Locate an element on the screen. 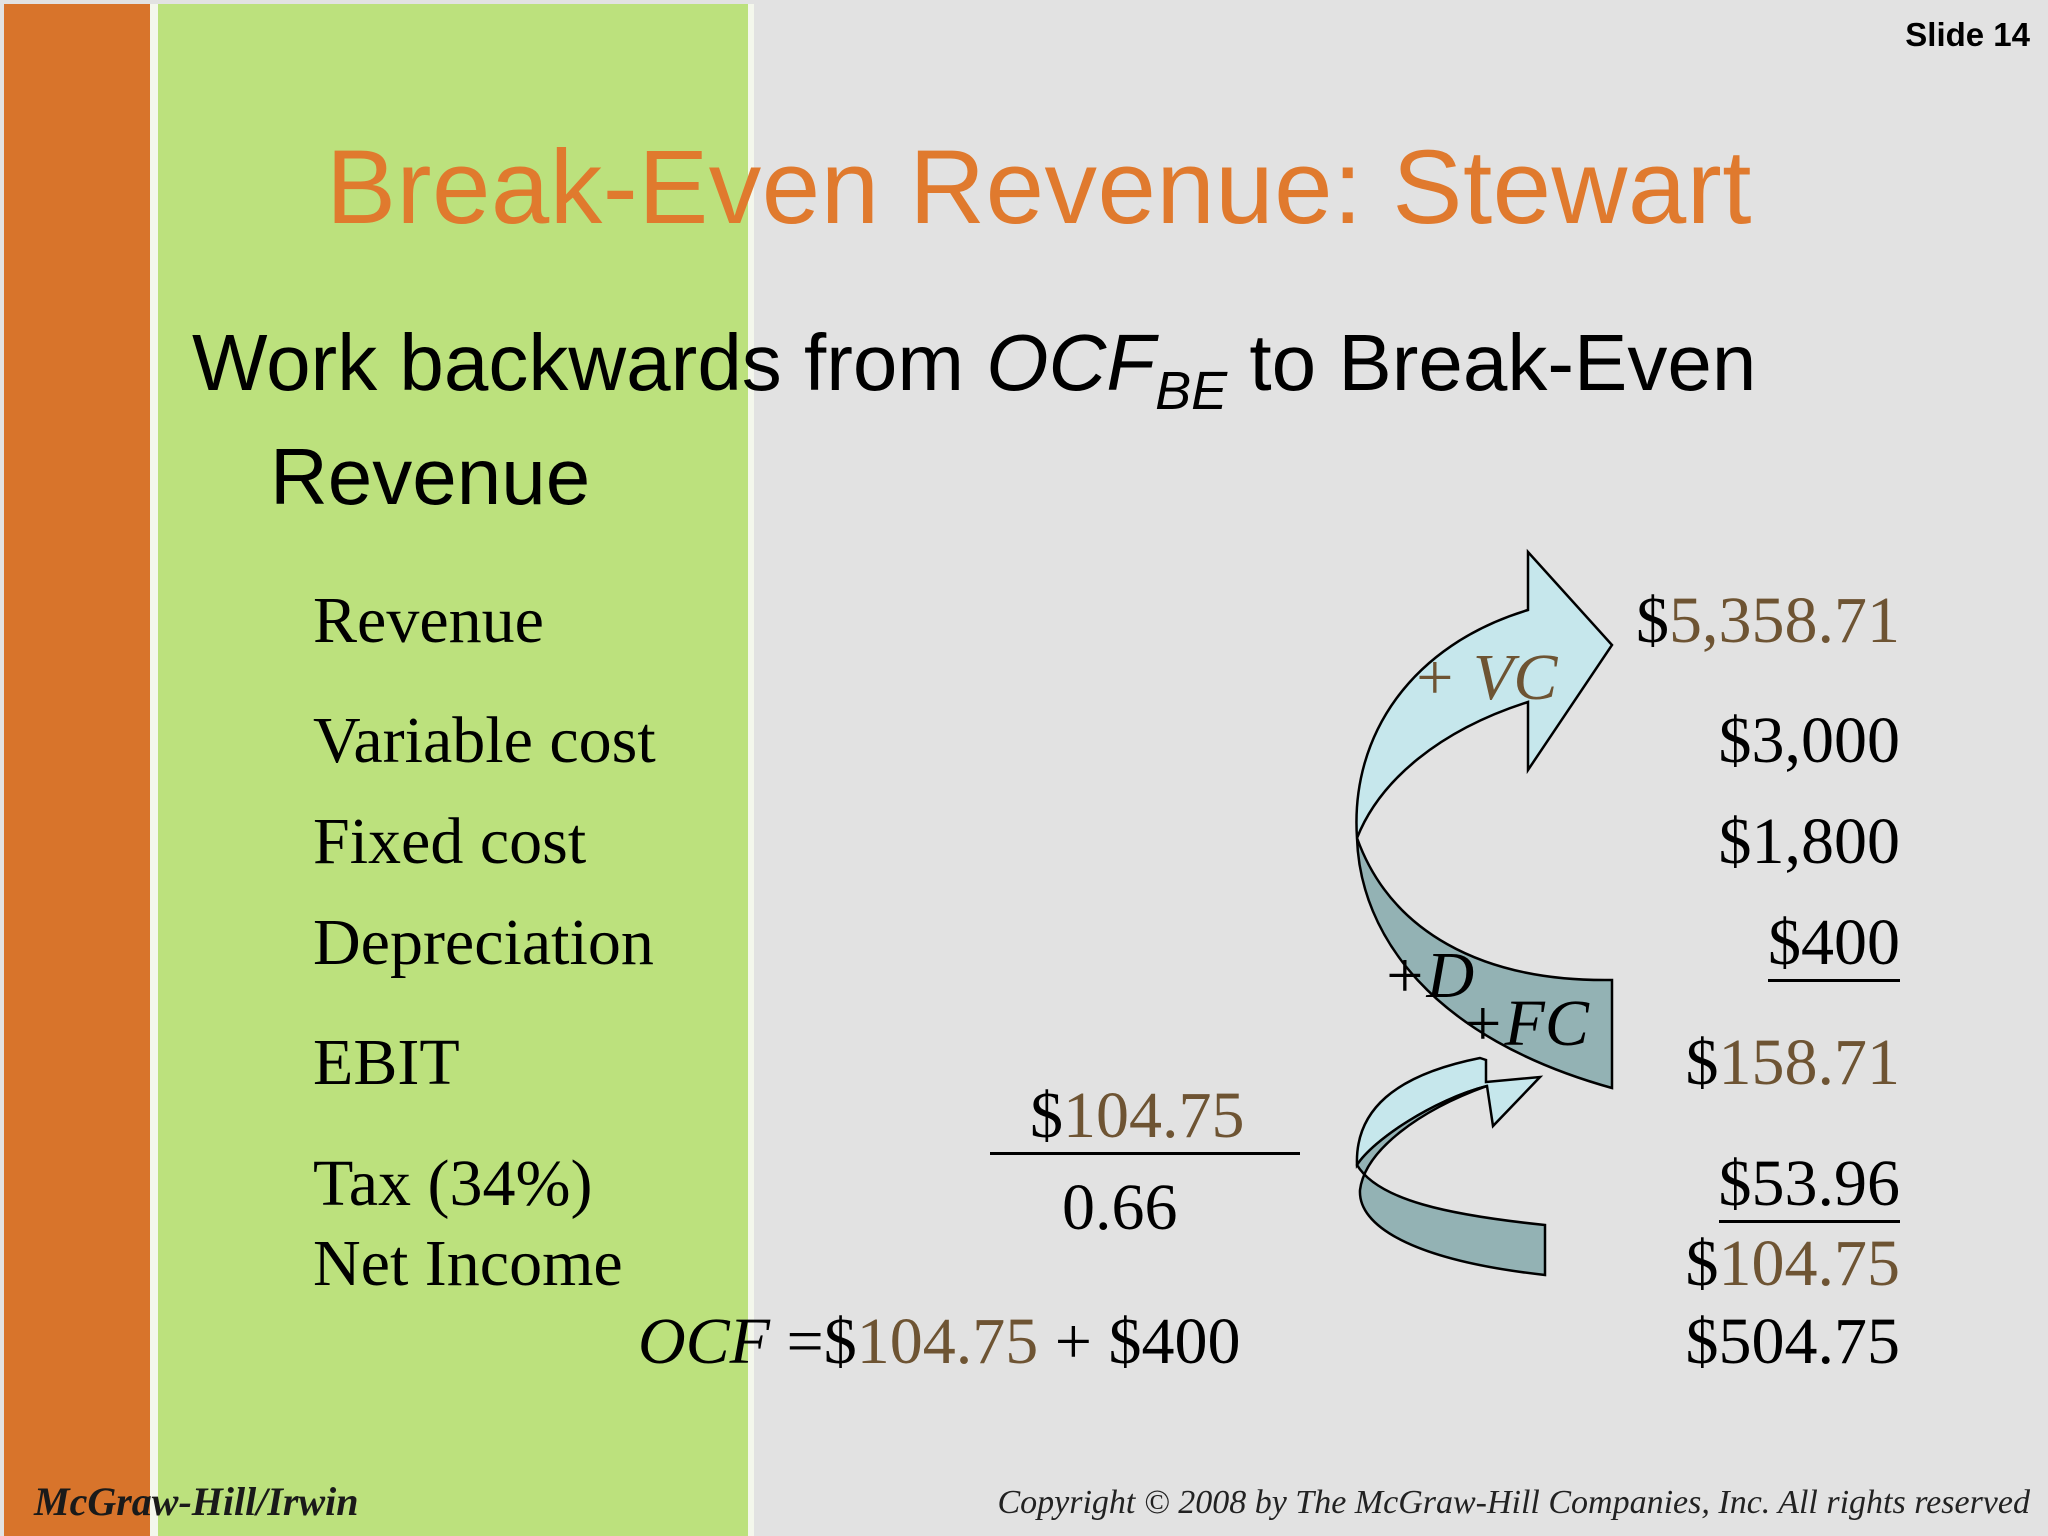  vc-label-text: + VC is located at coordinates (1485, 677).